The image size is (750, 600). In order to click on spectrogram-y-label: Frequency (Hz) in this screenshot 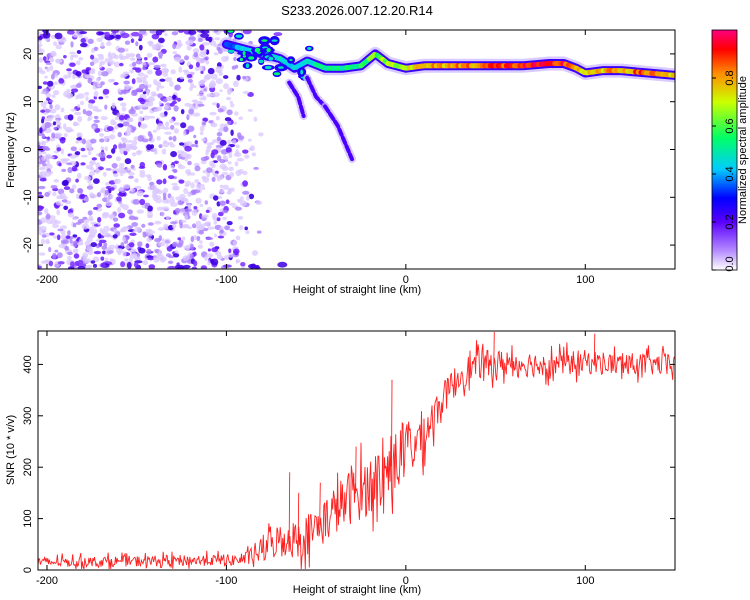, I will do `click(11, 150)`.